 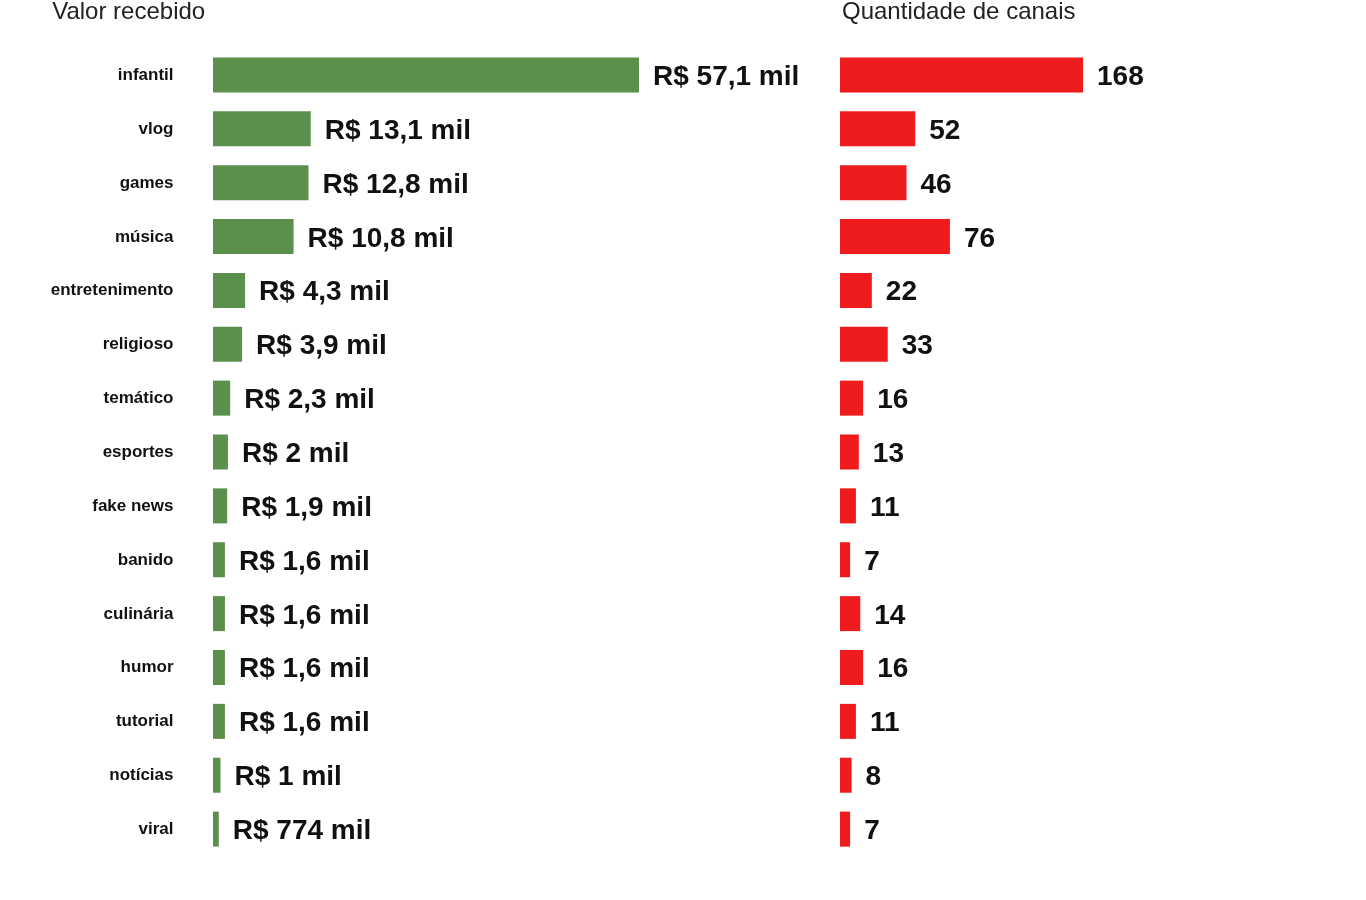 What do you see at coordinates (295, 452) in the screenshot?
I see `data-label: R$ 2 mil` at bounding box center [295, 452].